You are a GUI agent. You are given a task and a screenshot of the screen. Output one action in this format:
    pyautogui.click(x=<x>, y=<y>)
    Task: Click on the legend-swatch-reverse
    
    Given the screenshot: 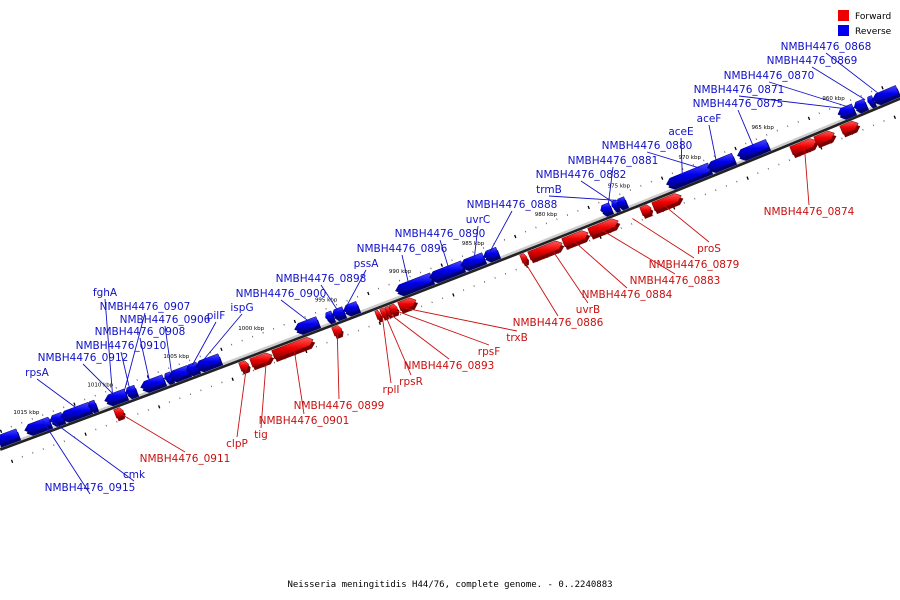 What is the action you would take?
    pyautogui.click(x=843, y=30)
    